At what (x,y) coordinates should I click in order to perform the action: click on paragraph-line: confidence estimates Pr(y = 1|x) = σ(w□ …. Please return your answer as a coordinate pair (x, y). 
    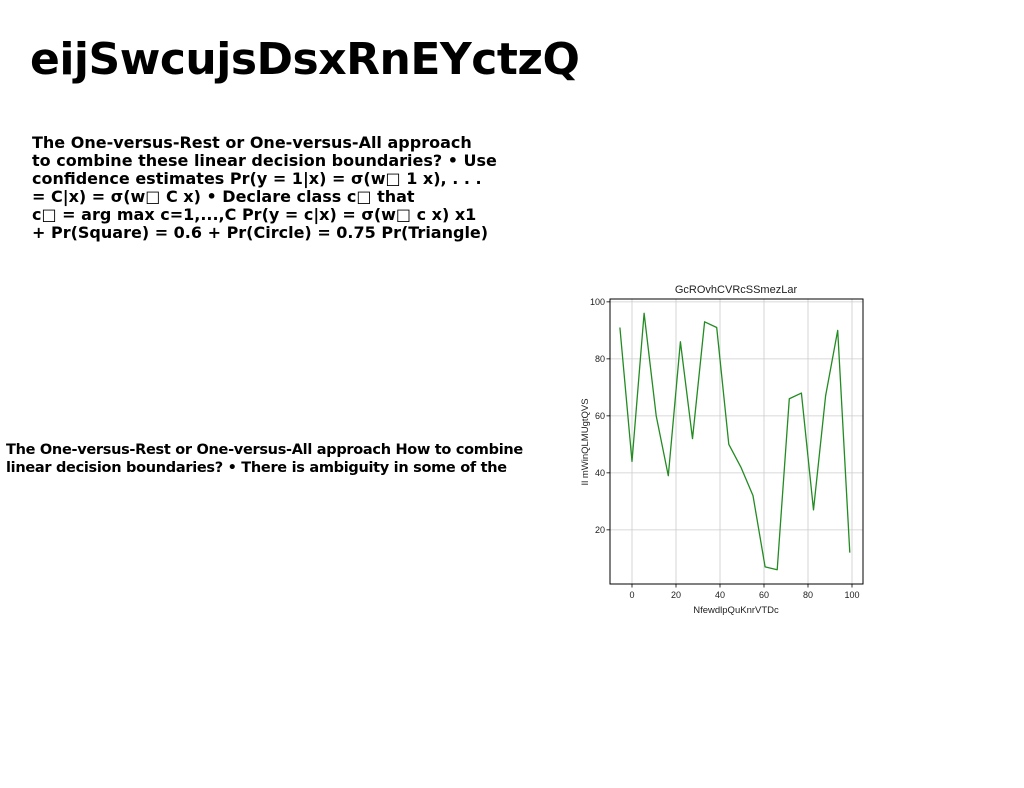
    Looking at the image, I should click on (257, 178).